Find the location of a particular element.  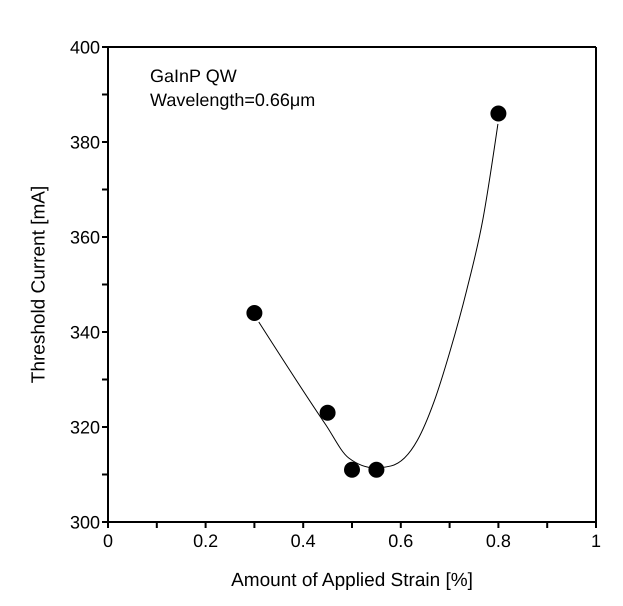

y-tick-label: 300 is located at coordinates (85, 522).